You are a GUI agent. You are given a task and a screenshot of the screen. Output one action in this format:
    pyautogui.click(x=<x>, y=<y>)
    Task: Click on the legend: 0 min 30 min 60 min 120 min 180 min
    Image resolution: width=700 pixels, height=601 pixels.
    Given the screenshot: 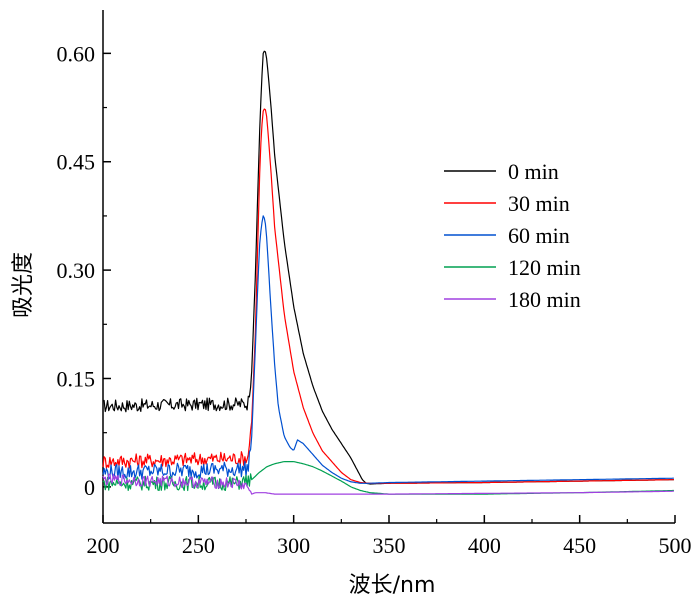 What is the action you would take?
    pyautogui.click(x=512, y=235)
    